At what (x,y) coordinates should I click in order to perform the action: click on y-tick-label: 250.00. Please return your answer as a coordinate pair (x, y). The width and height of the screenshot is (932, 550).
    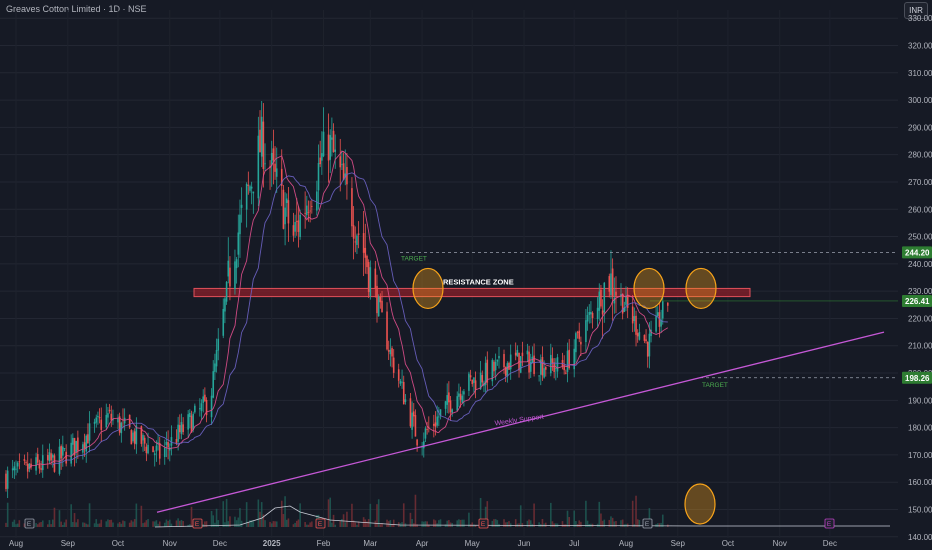
    Looking at the image, I should click on (920, 237).